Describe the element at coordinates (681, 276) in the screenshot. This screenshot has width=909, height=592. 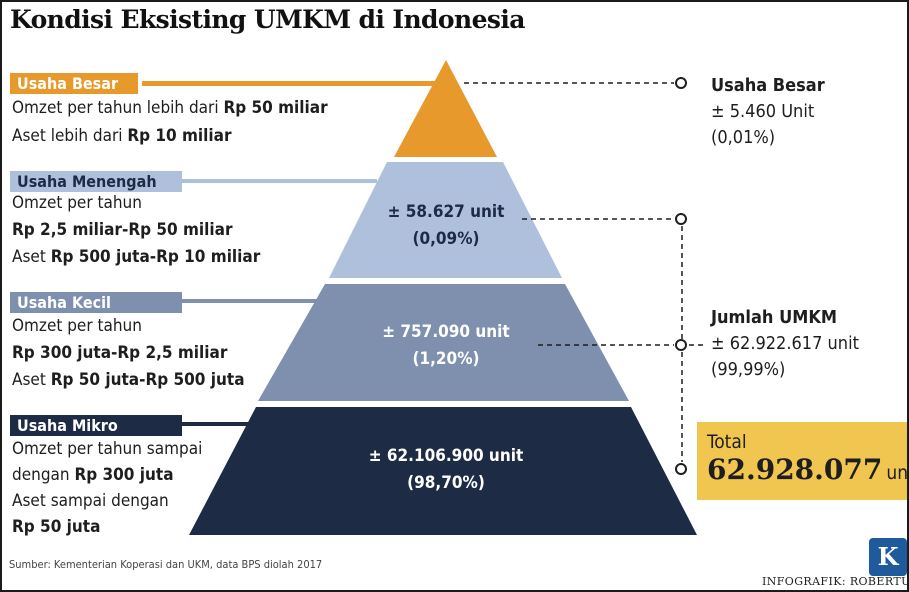
I see `connector-nodes` at that location.